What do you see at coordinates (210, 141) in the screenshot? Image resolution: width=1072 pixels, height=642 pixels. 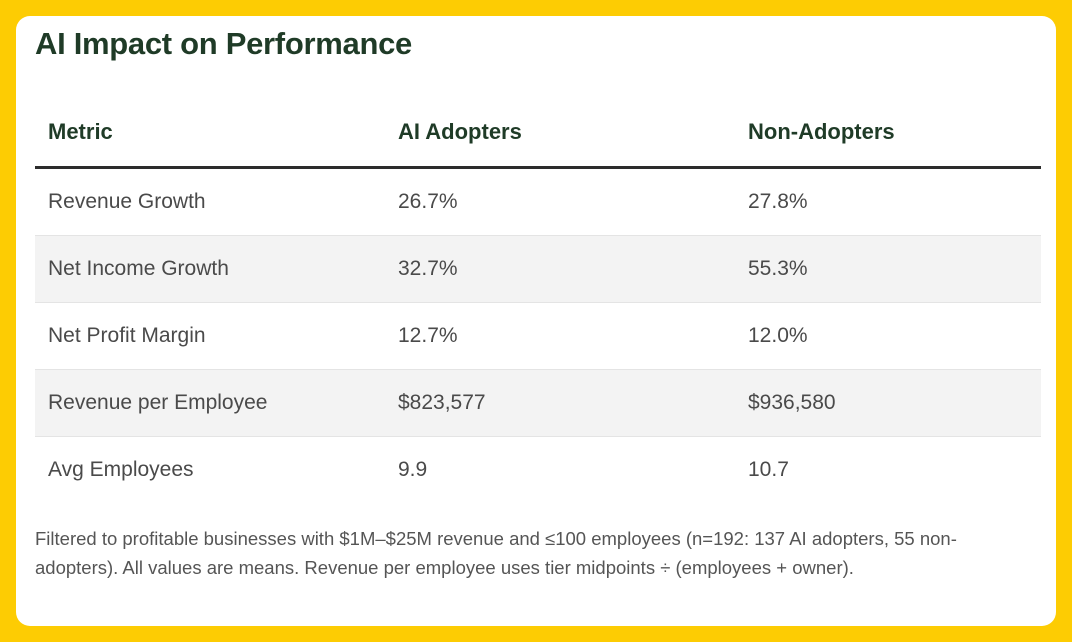 I see `header-metric: Metric` at bounding box center [210, 141].